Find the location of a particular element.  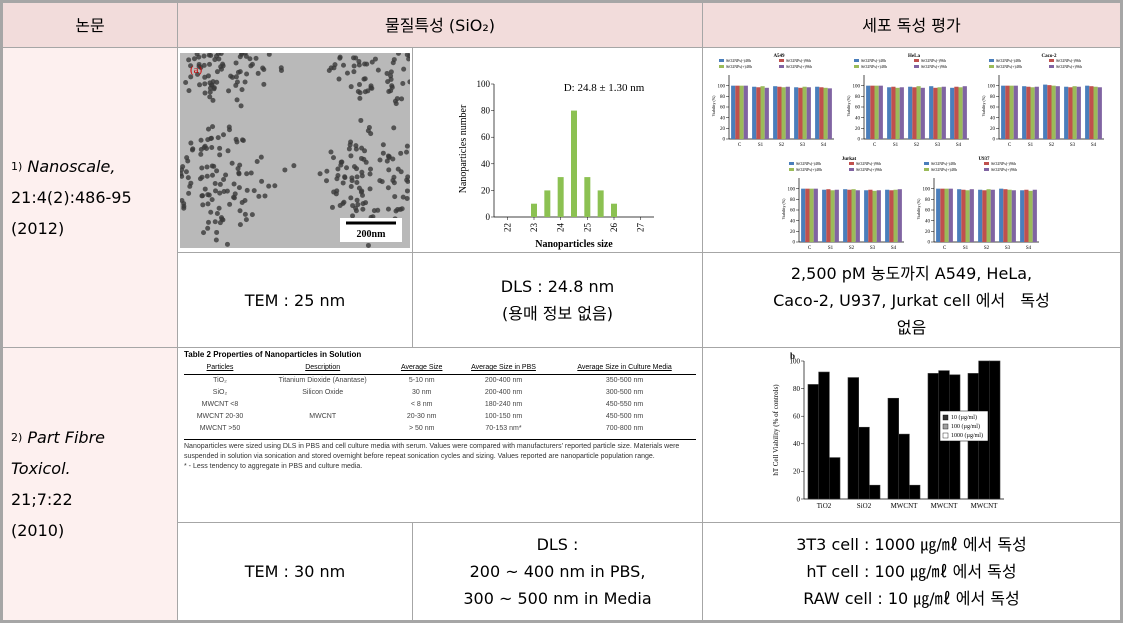

legend-label: SiO2NPs(-)48h is located at coordinates (1008, 60).